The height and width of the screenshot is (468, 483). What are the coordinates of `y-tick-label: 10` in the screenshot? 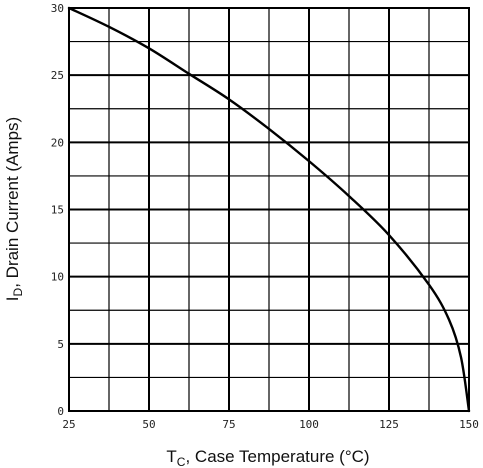 It's located at (57, 277).